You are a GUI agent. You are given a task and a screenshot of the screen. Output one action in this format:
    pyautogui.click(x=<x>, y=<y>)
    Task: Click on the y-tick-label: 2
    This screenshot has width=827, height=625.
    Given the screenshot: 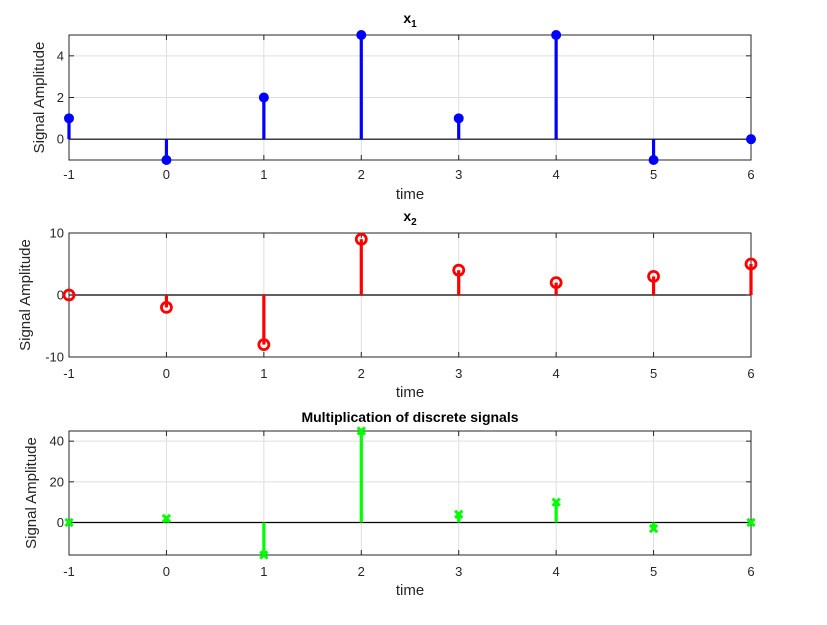 What is the action you would take?
    pyautogui.click(x=60, y=97)
    